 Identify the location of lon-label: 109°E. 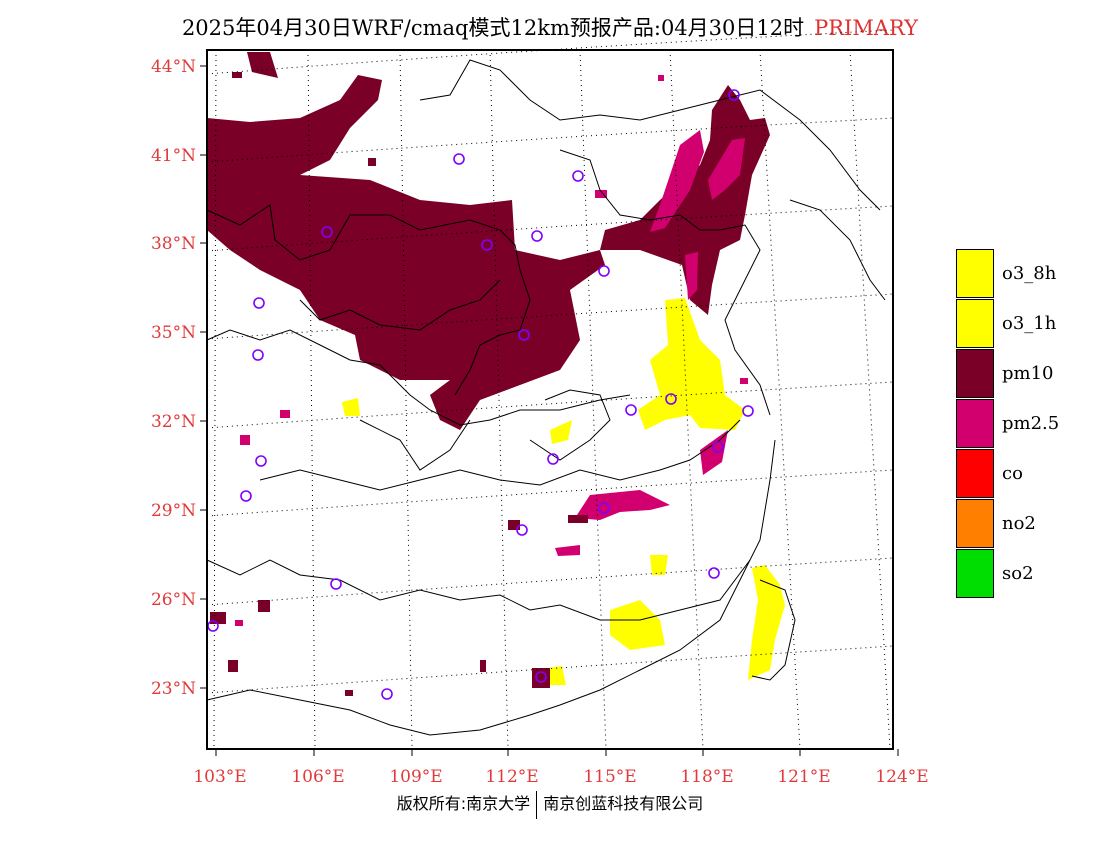
(415, 777).